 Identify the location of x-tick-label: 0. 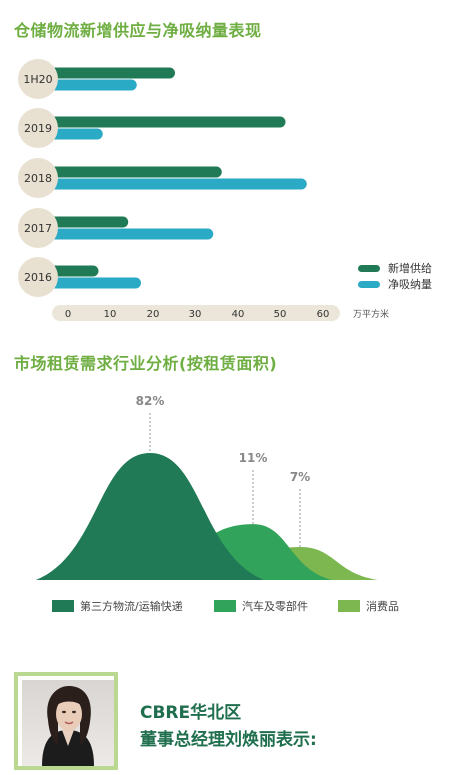
(68, 314).